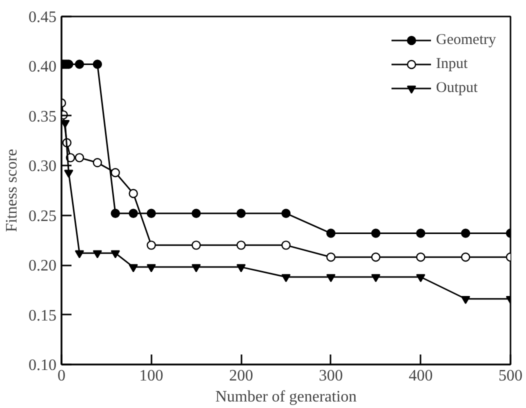  I want to click on y-tick-label: 0.30, so click(42, 167).